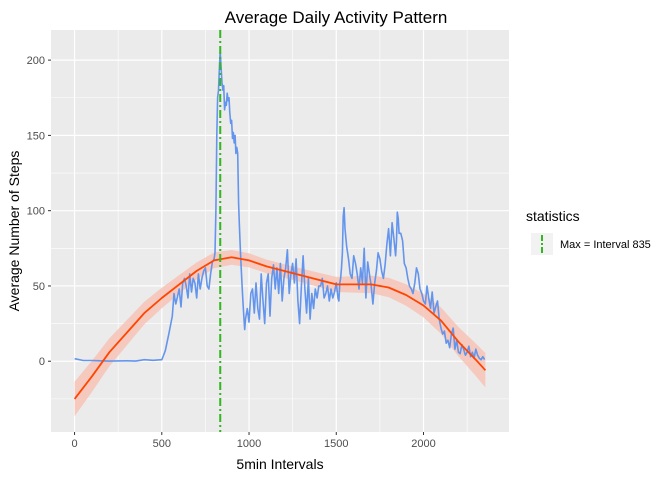 The height and width of the screenshot is (480, 672). What do you see at coordinates (14, 231) in the screenshot?
I see `y-axis-title: Average Number of Steps` at bounding box center [14, 231].